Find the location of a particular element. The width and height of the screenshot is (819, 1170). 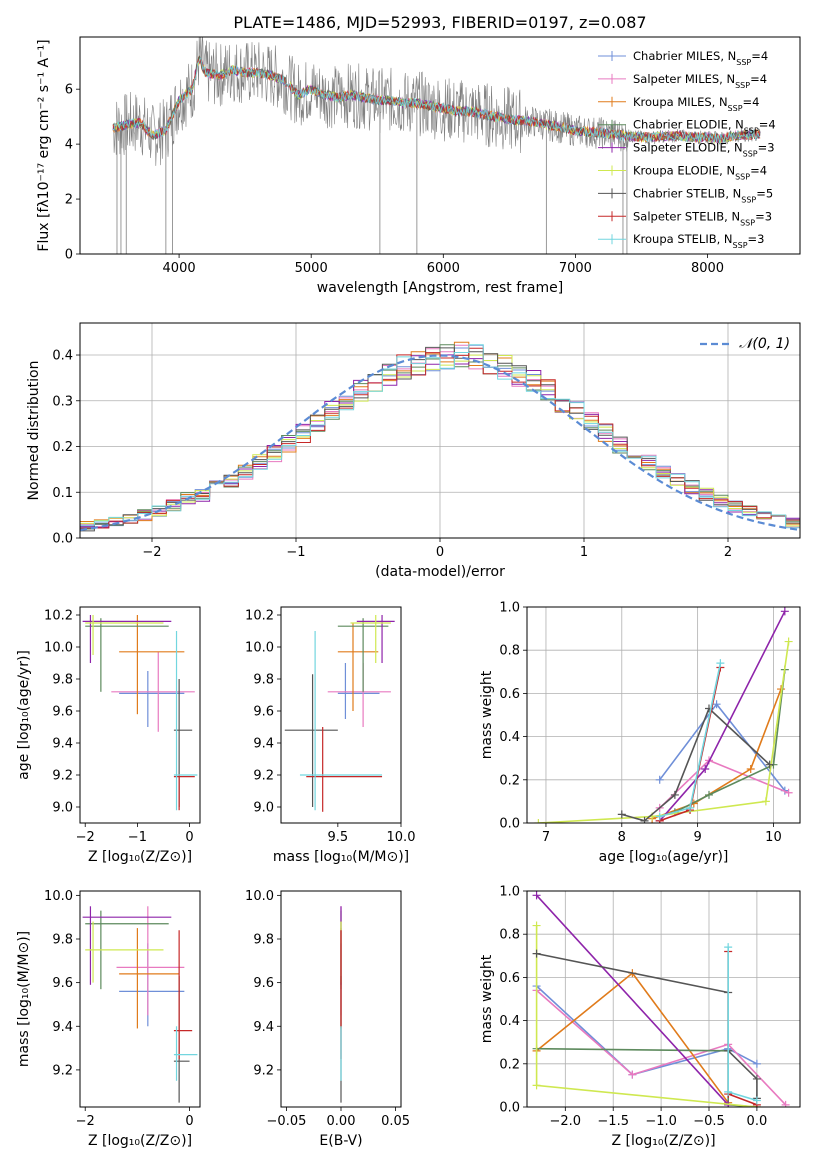

massweight-vs-age-plot is located at coordinates (663, 715).